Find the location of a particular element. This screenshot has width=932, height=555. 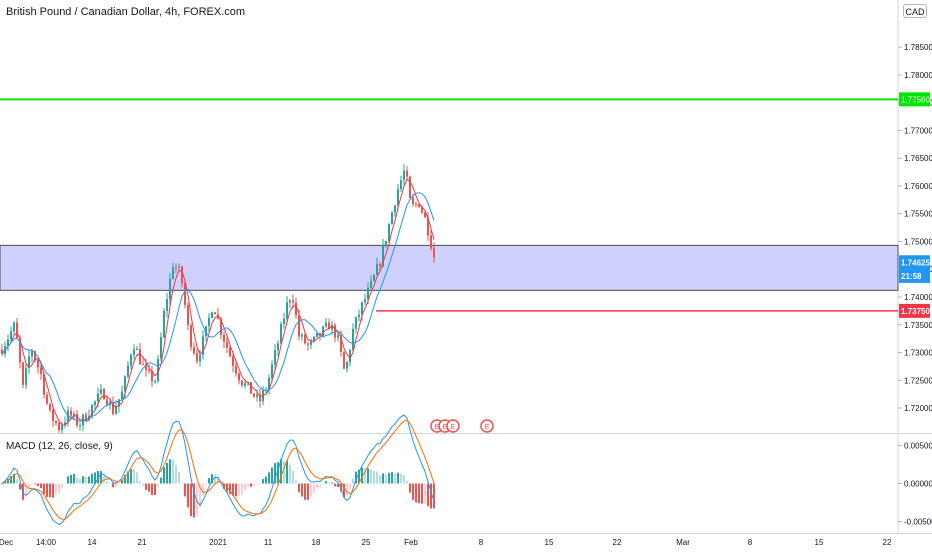

macd-tick-label: 0.00000 is located at coordinates (918, 484).